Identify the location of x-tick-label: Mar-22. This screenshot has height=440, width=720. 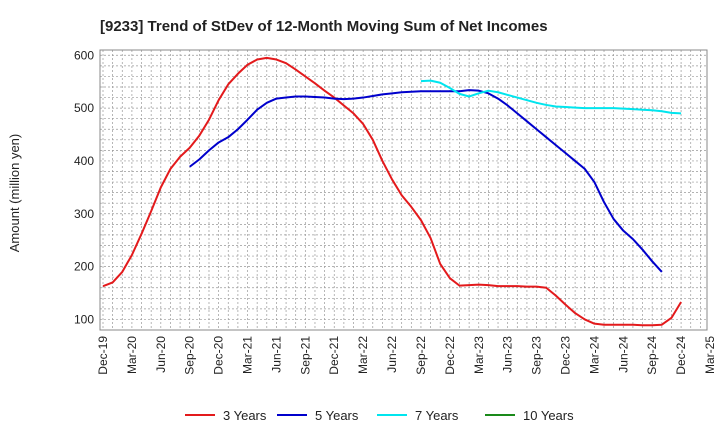
(363, 355).